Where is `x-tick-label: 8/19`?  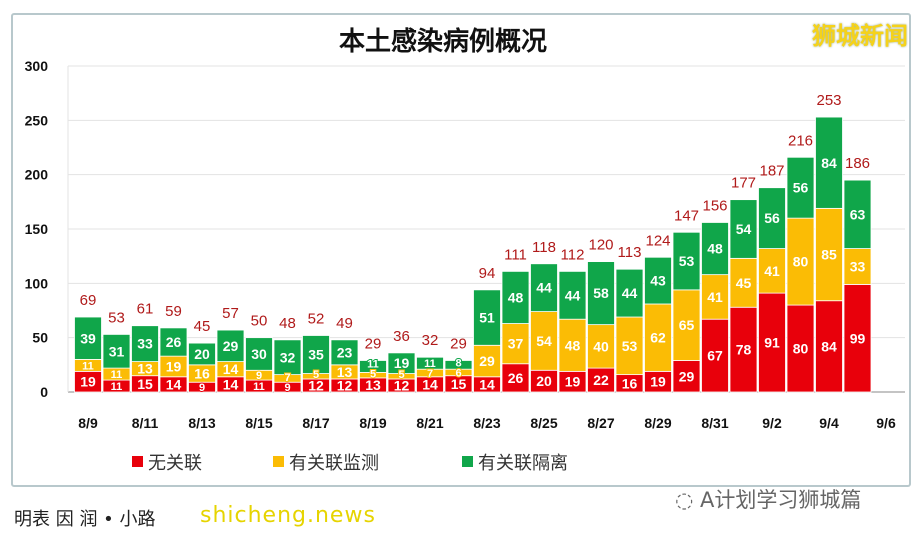 x-tick-label: 8/19 is located at coordinates (372, 423).